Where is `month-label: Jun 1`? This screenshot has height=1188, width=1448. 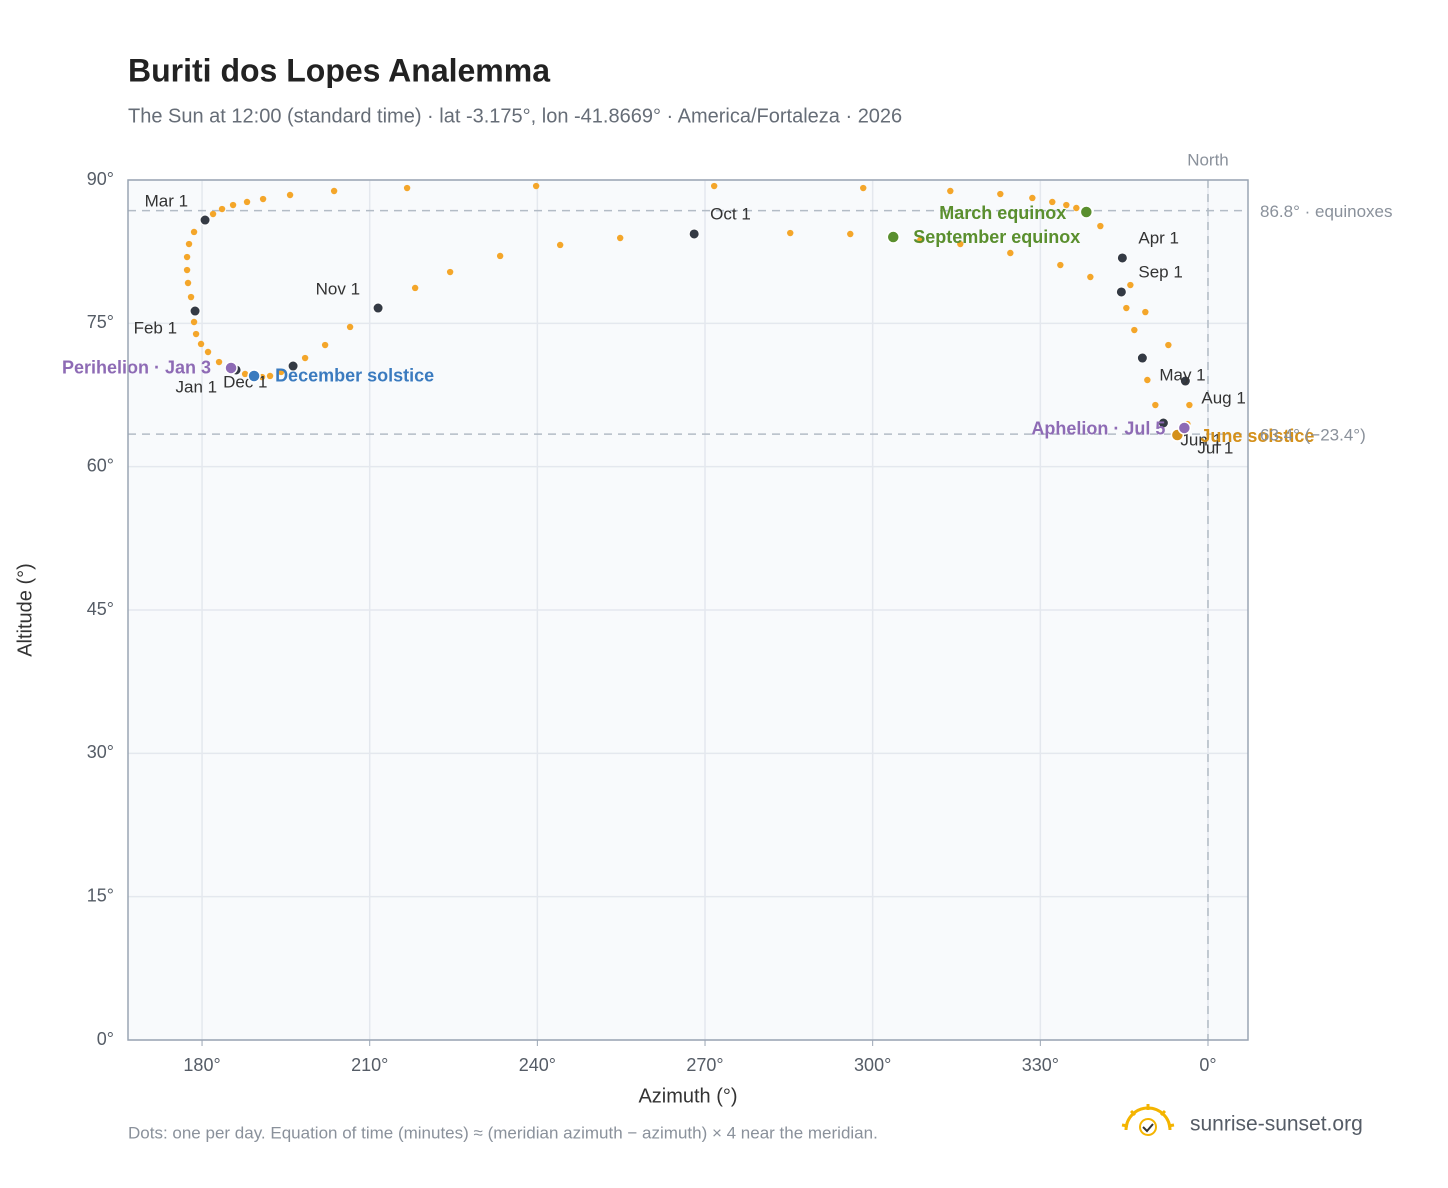 month-label: Jun 1 is located at coordinates (1201, 439).